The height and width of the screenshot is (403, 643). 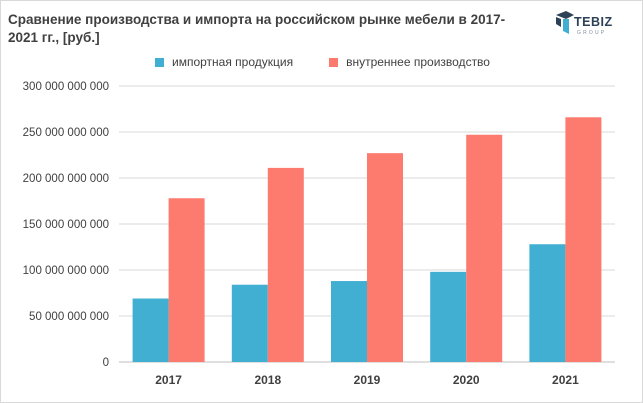 I want to click on bar-import-2019, so click(x=349, y=321).